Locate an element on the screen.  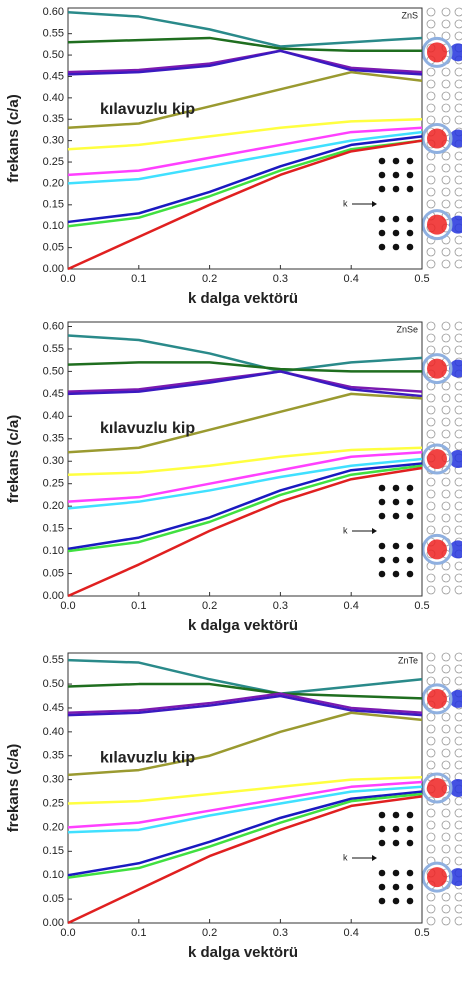
y-tick-label: 0.05 is located at coordinates (53, 573).